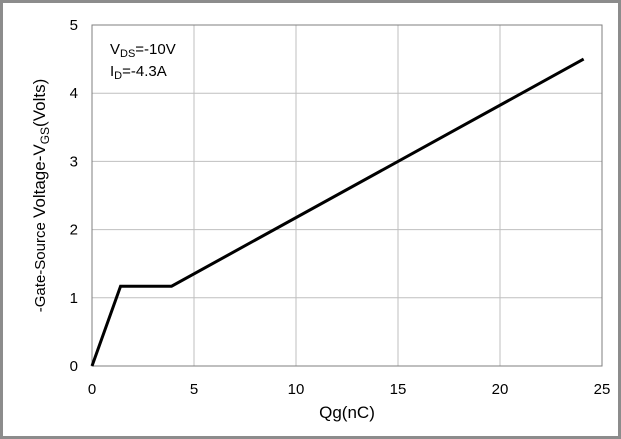  Describe the element at coordinates (74, 298) in the screenshot. I see `y-tick-label: 1` at that location.